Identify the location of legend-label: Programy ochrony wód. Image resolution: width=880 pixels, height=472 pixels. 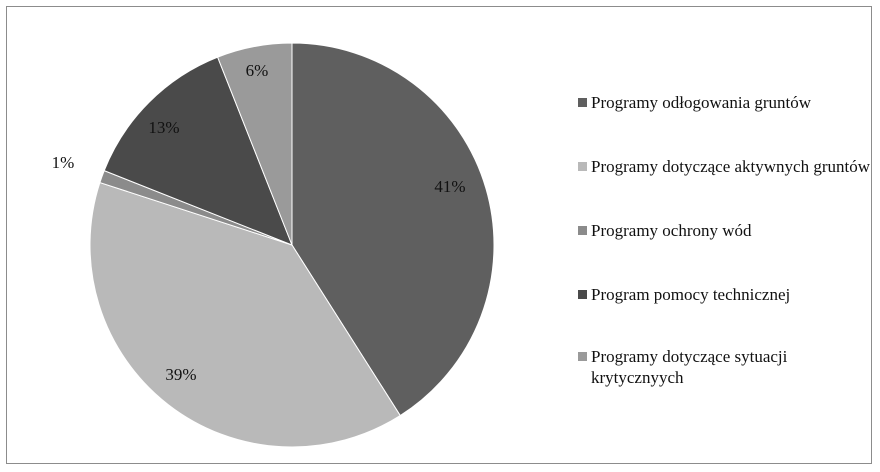
(671, 230).